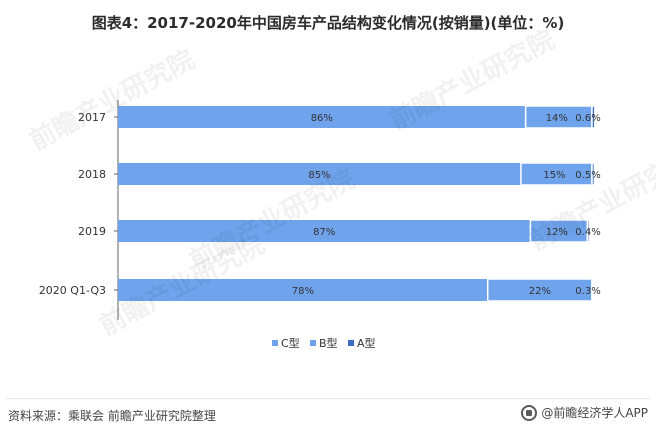 The height and width of the screenshot is (436, 656). What do you see at coordinates (92, 117) in the screenshot?
I see `category-label: 2017` at bounding box center [92, 117].